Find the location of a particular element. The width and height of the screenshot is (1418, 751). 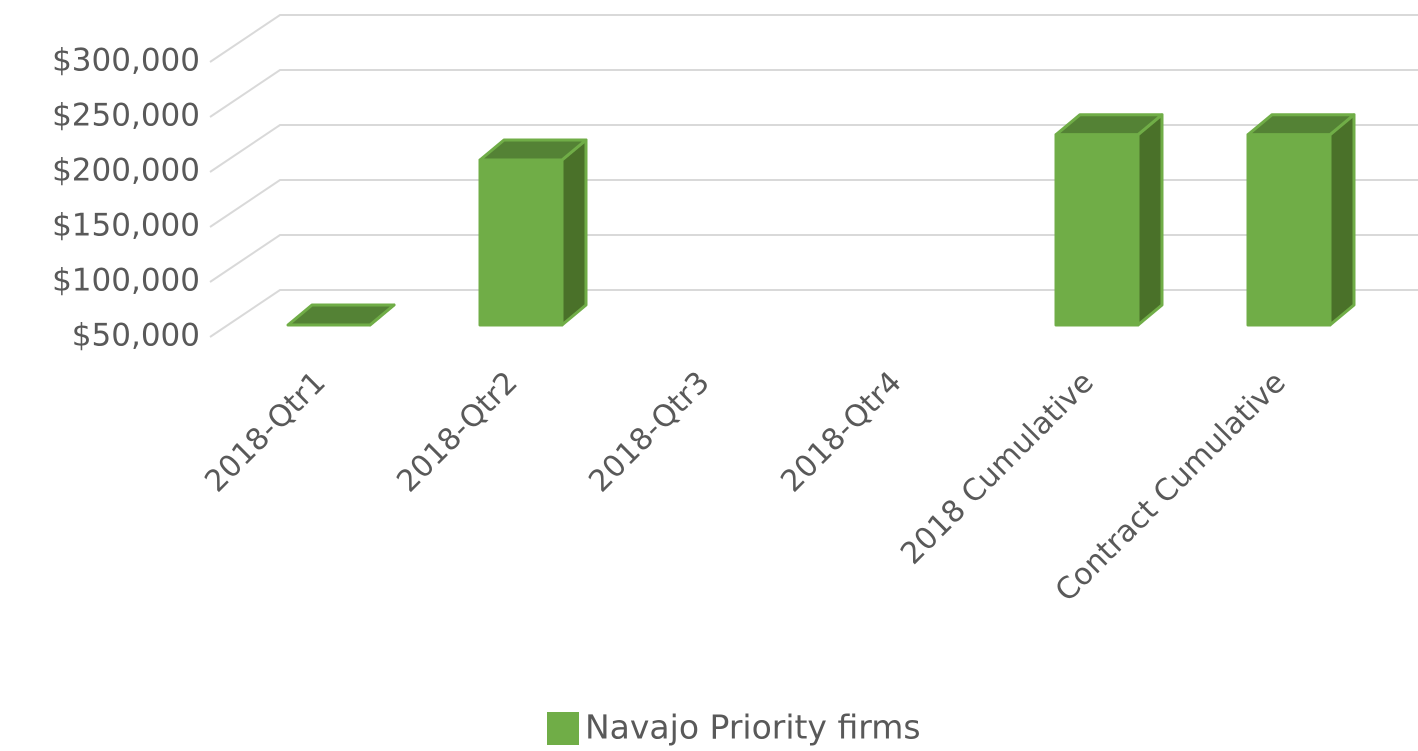

legend-label: Navajo Priority firms is located at coordinates (753, 727).